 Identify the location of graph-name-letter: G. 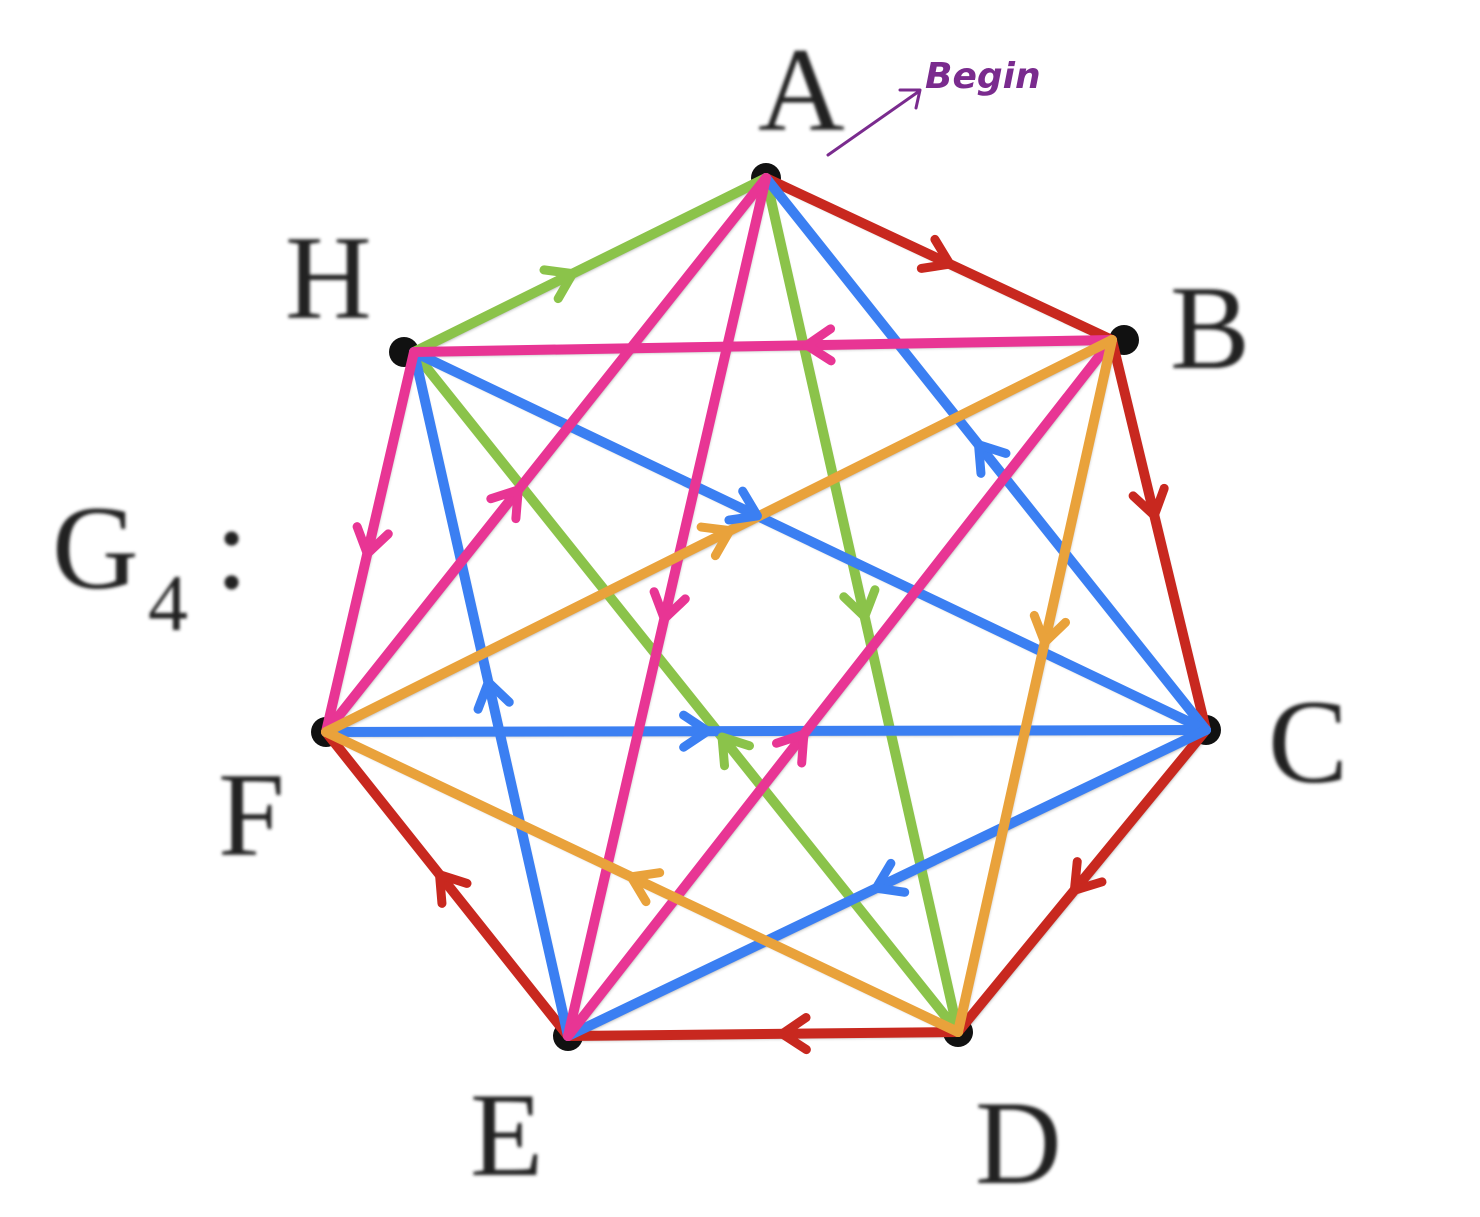
(95, 547).